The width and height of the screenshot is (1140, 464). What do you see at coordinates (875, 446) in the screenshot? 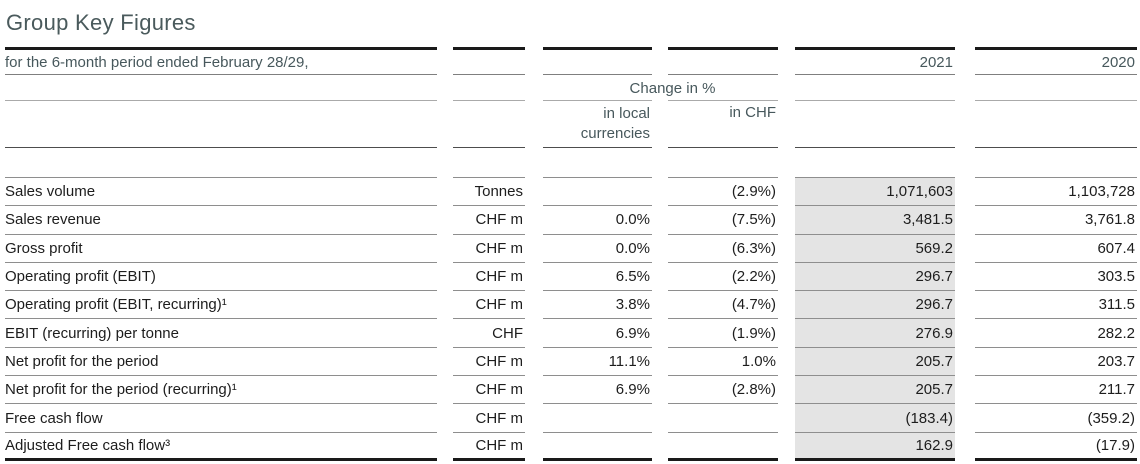
I see `row-value-2021: 162.9` at bounding box center [875, 446].